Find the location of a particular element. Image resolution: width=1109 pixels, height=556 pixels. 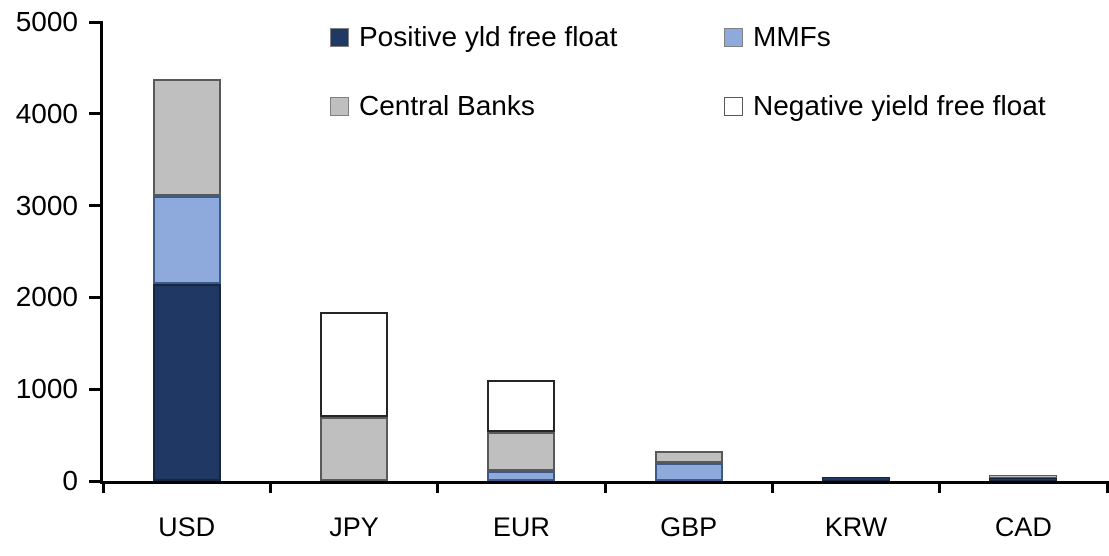

y-axis-tick-label: 0 is located at coordinates (70, 480).